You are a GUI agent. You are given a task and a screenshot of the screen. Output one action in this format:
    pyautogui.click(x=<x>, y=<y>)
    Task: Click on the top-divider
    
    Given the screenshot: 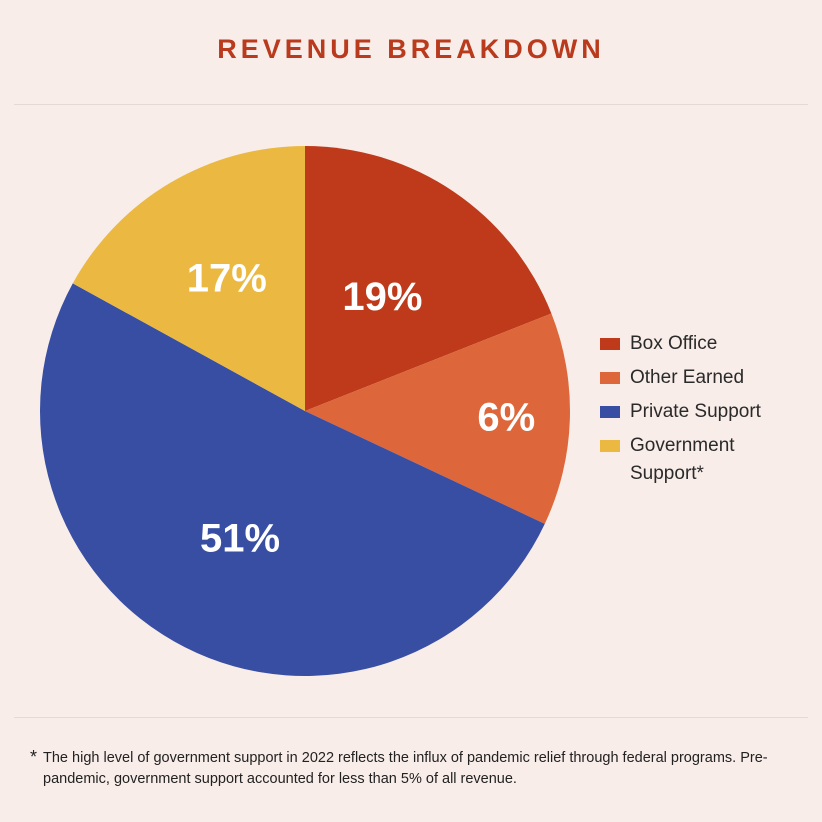 What is the action you would take?
    pyautogui.click(x=411, y=104)
    